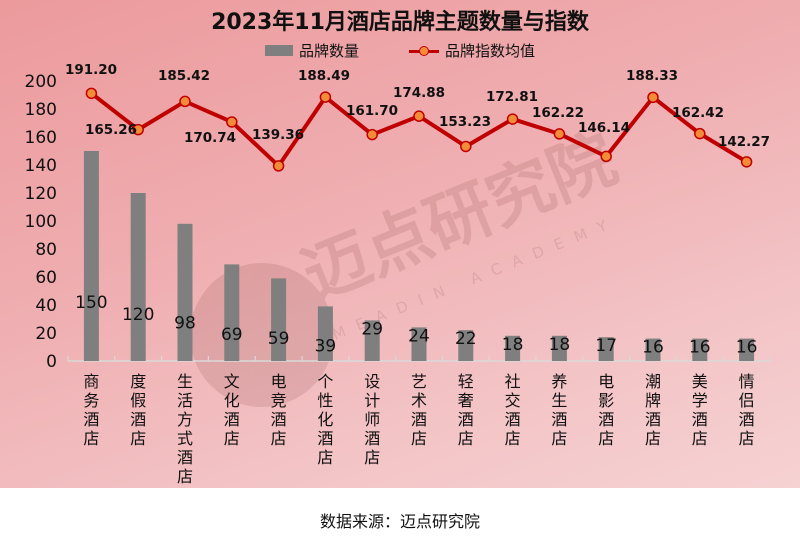 The width and height of the screenshot is (800, 538). I want to click on x-category-label: 文化酒店, so click(232, 410).